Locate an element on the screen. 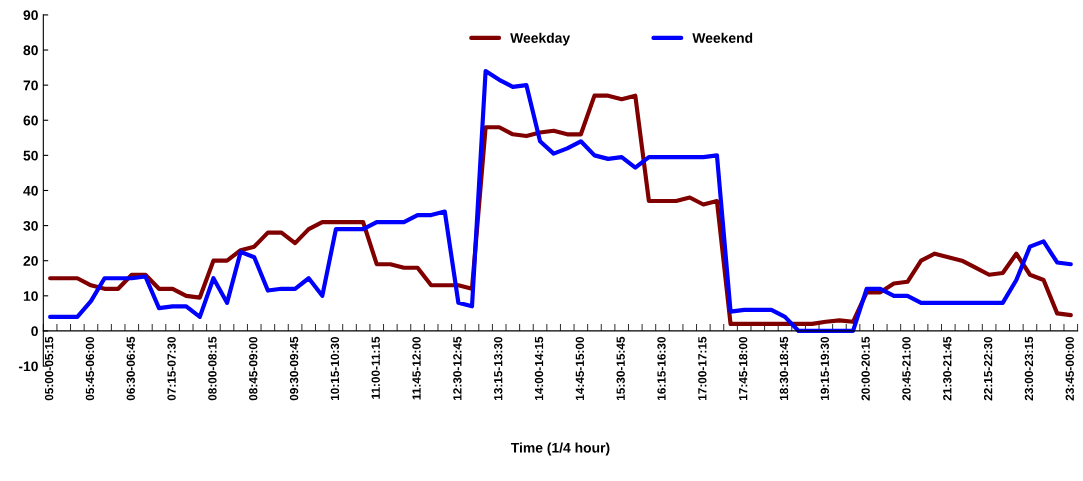 This screenshot has width=1083, height=481. y-tick-label: 0 is located at coordinates (34, 331).